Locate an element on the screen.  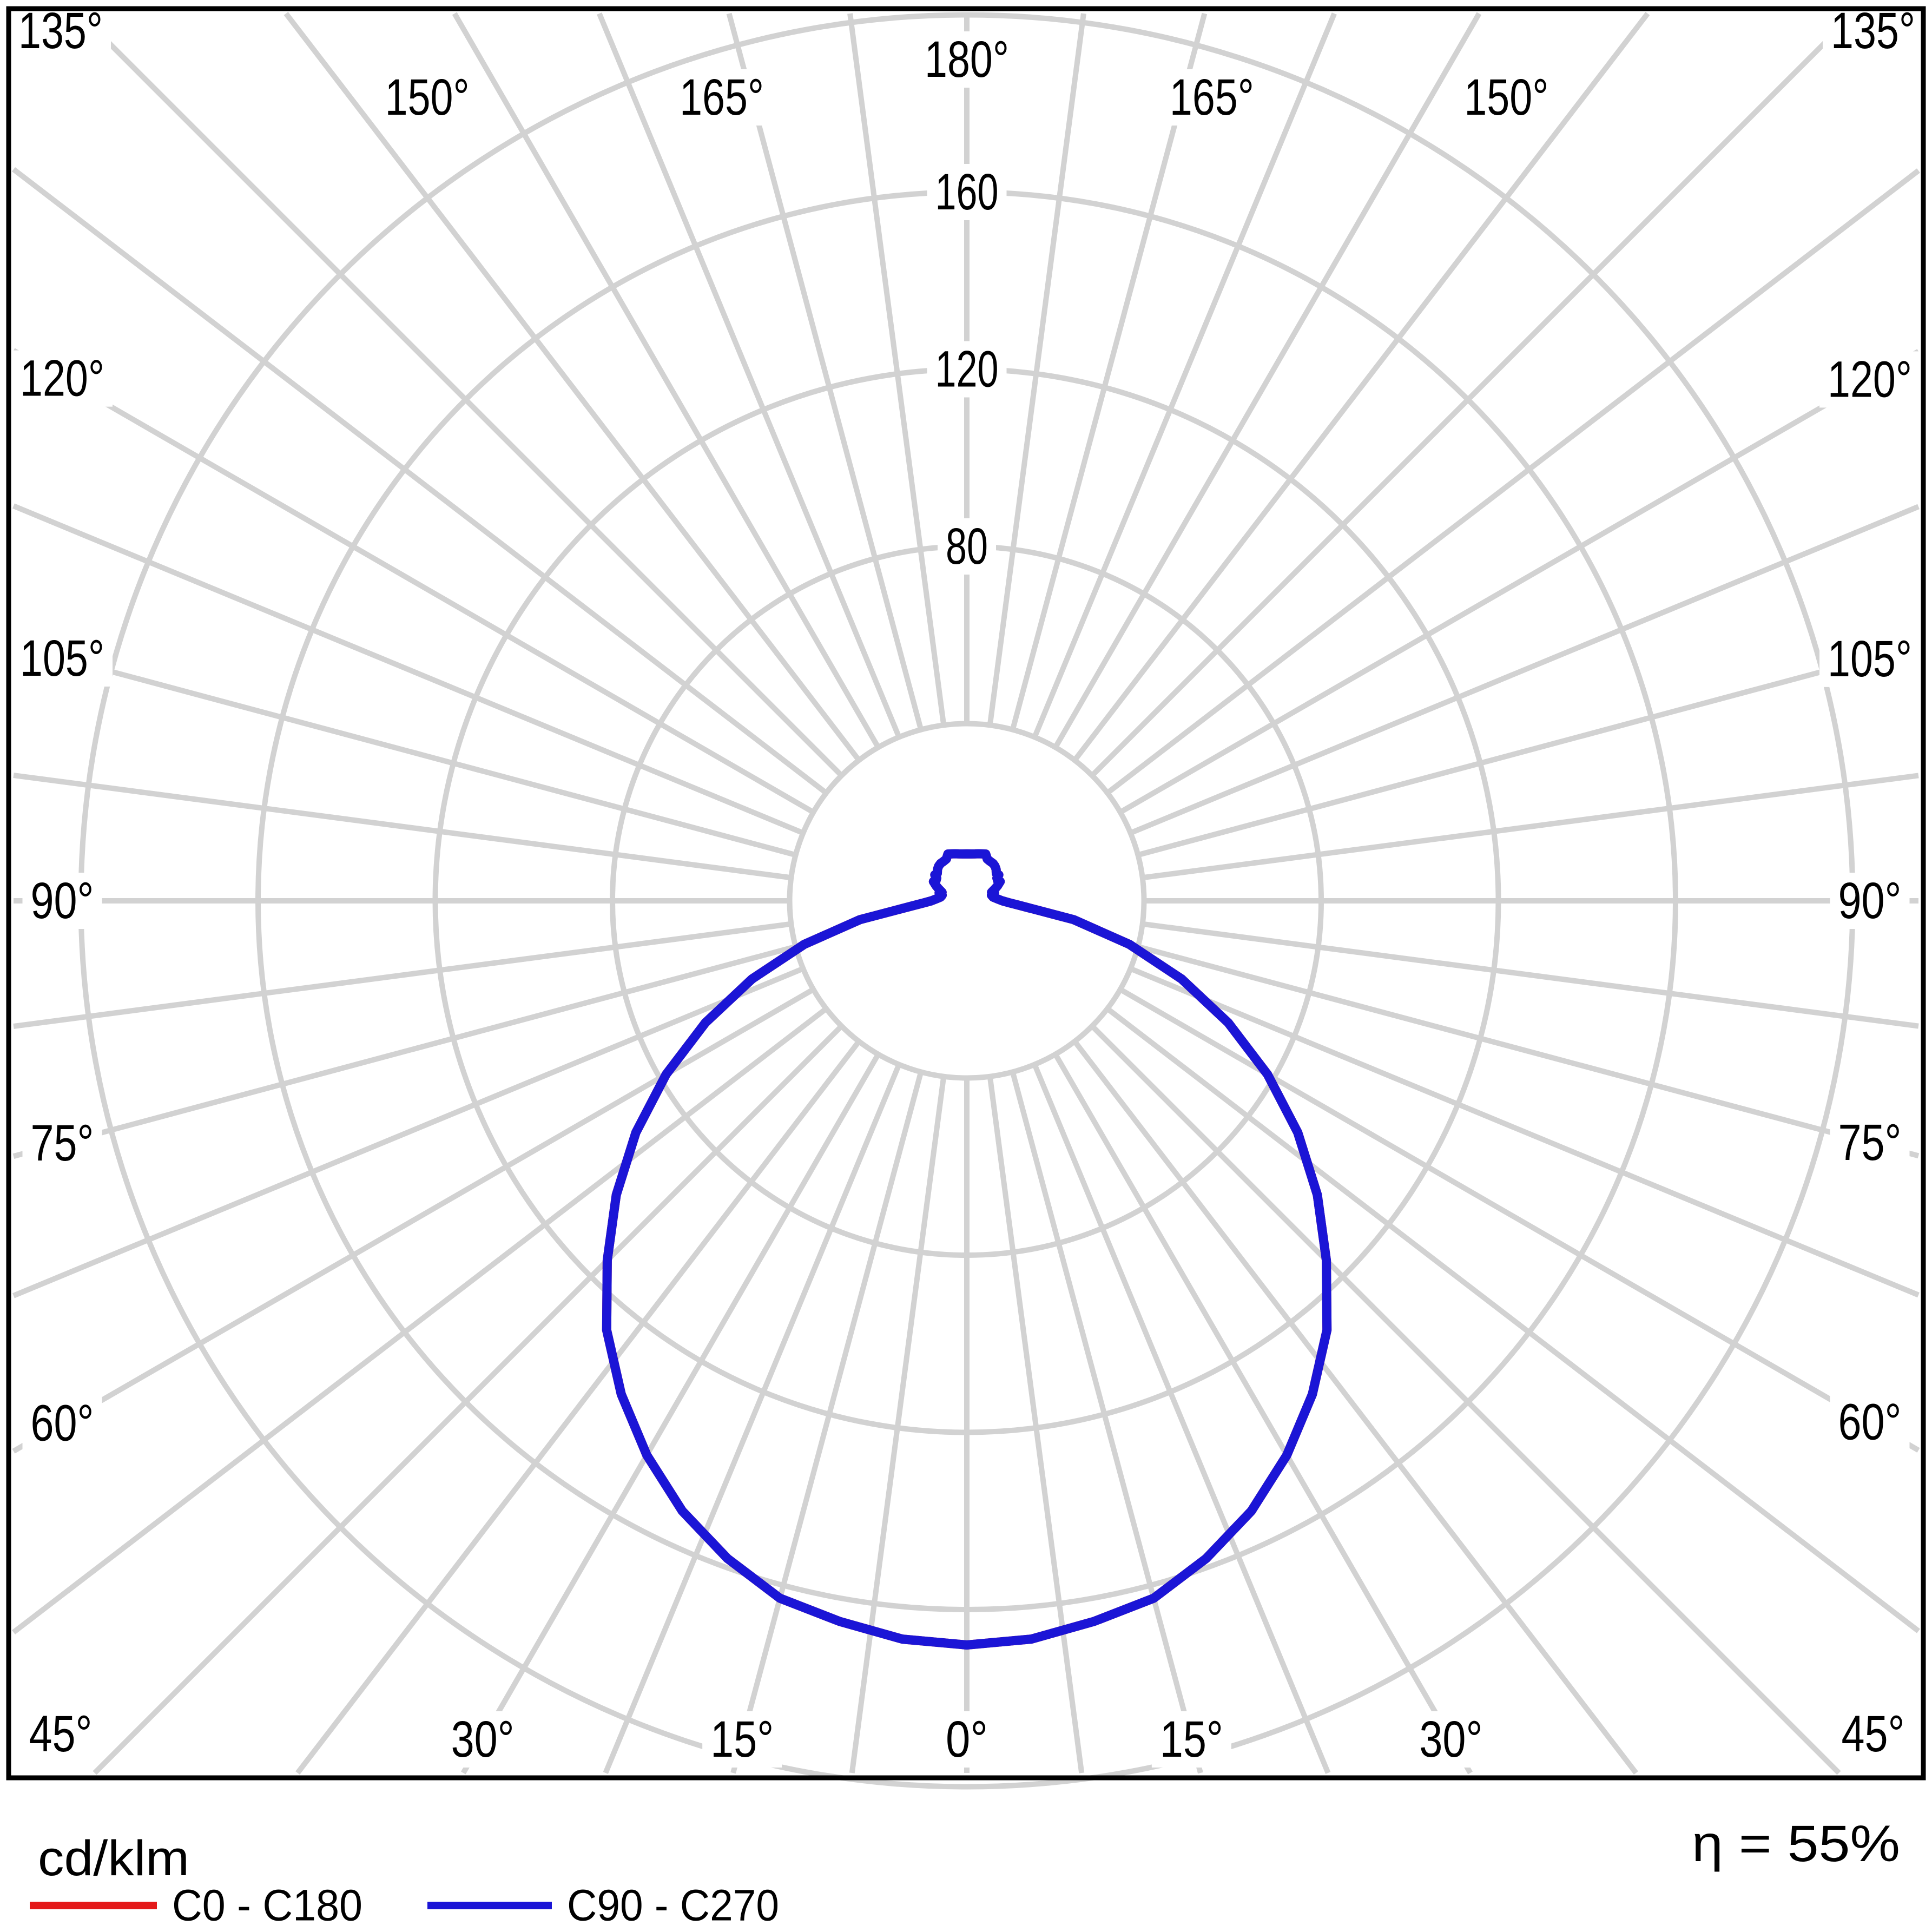
radial-tick-label: 80 is located at coordinates (967, 546).